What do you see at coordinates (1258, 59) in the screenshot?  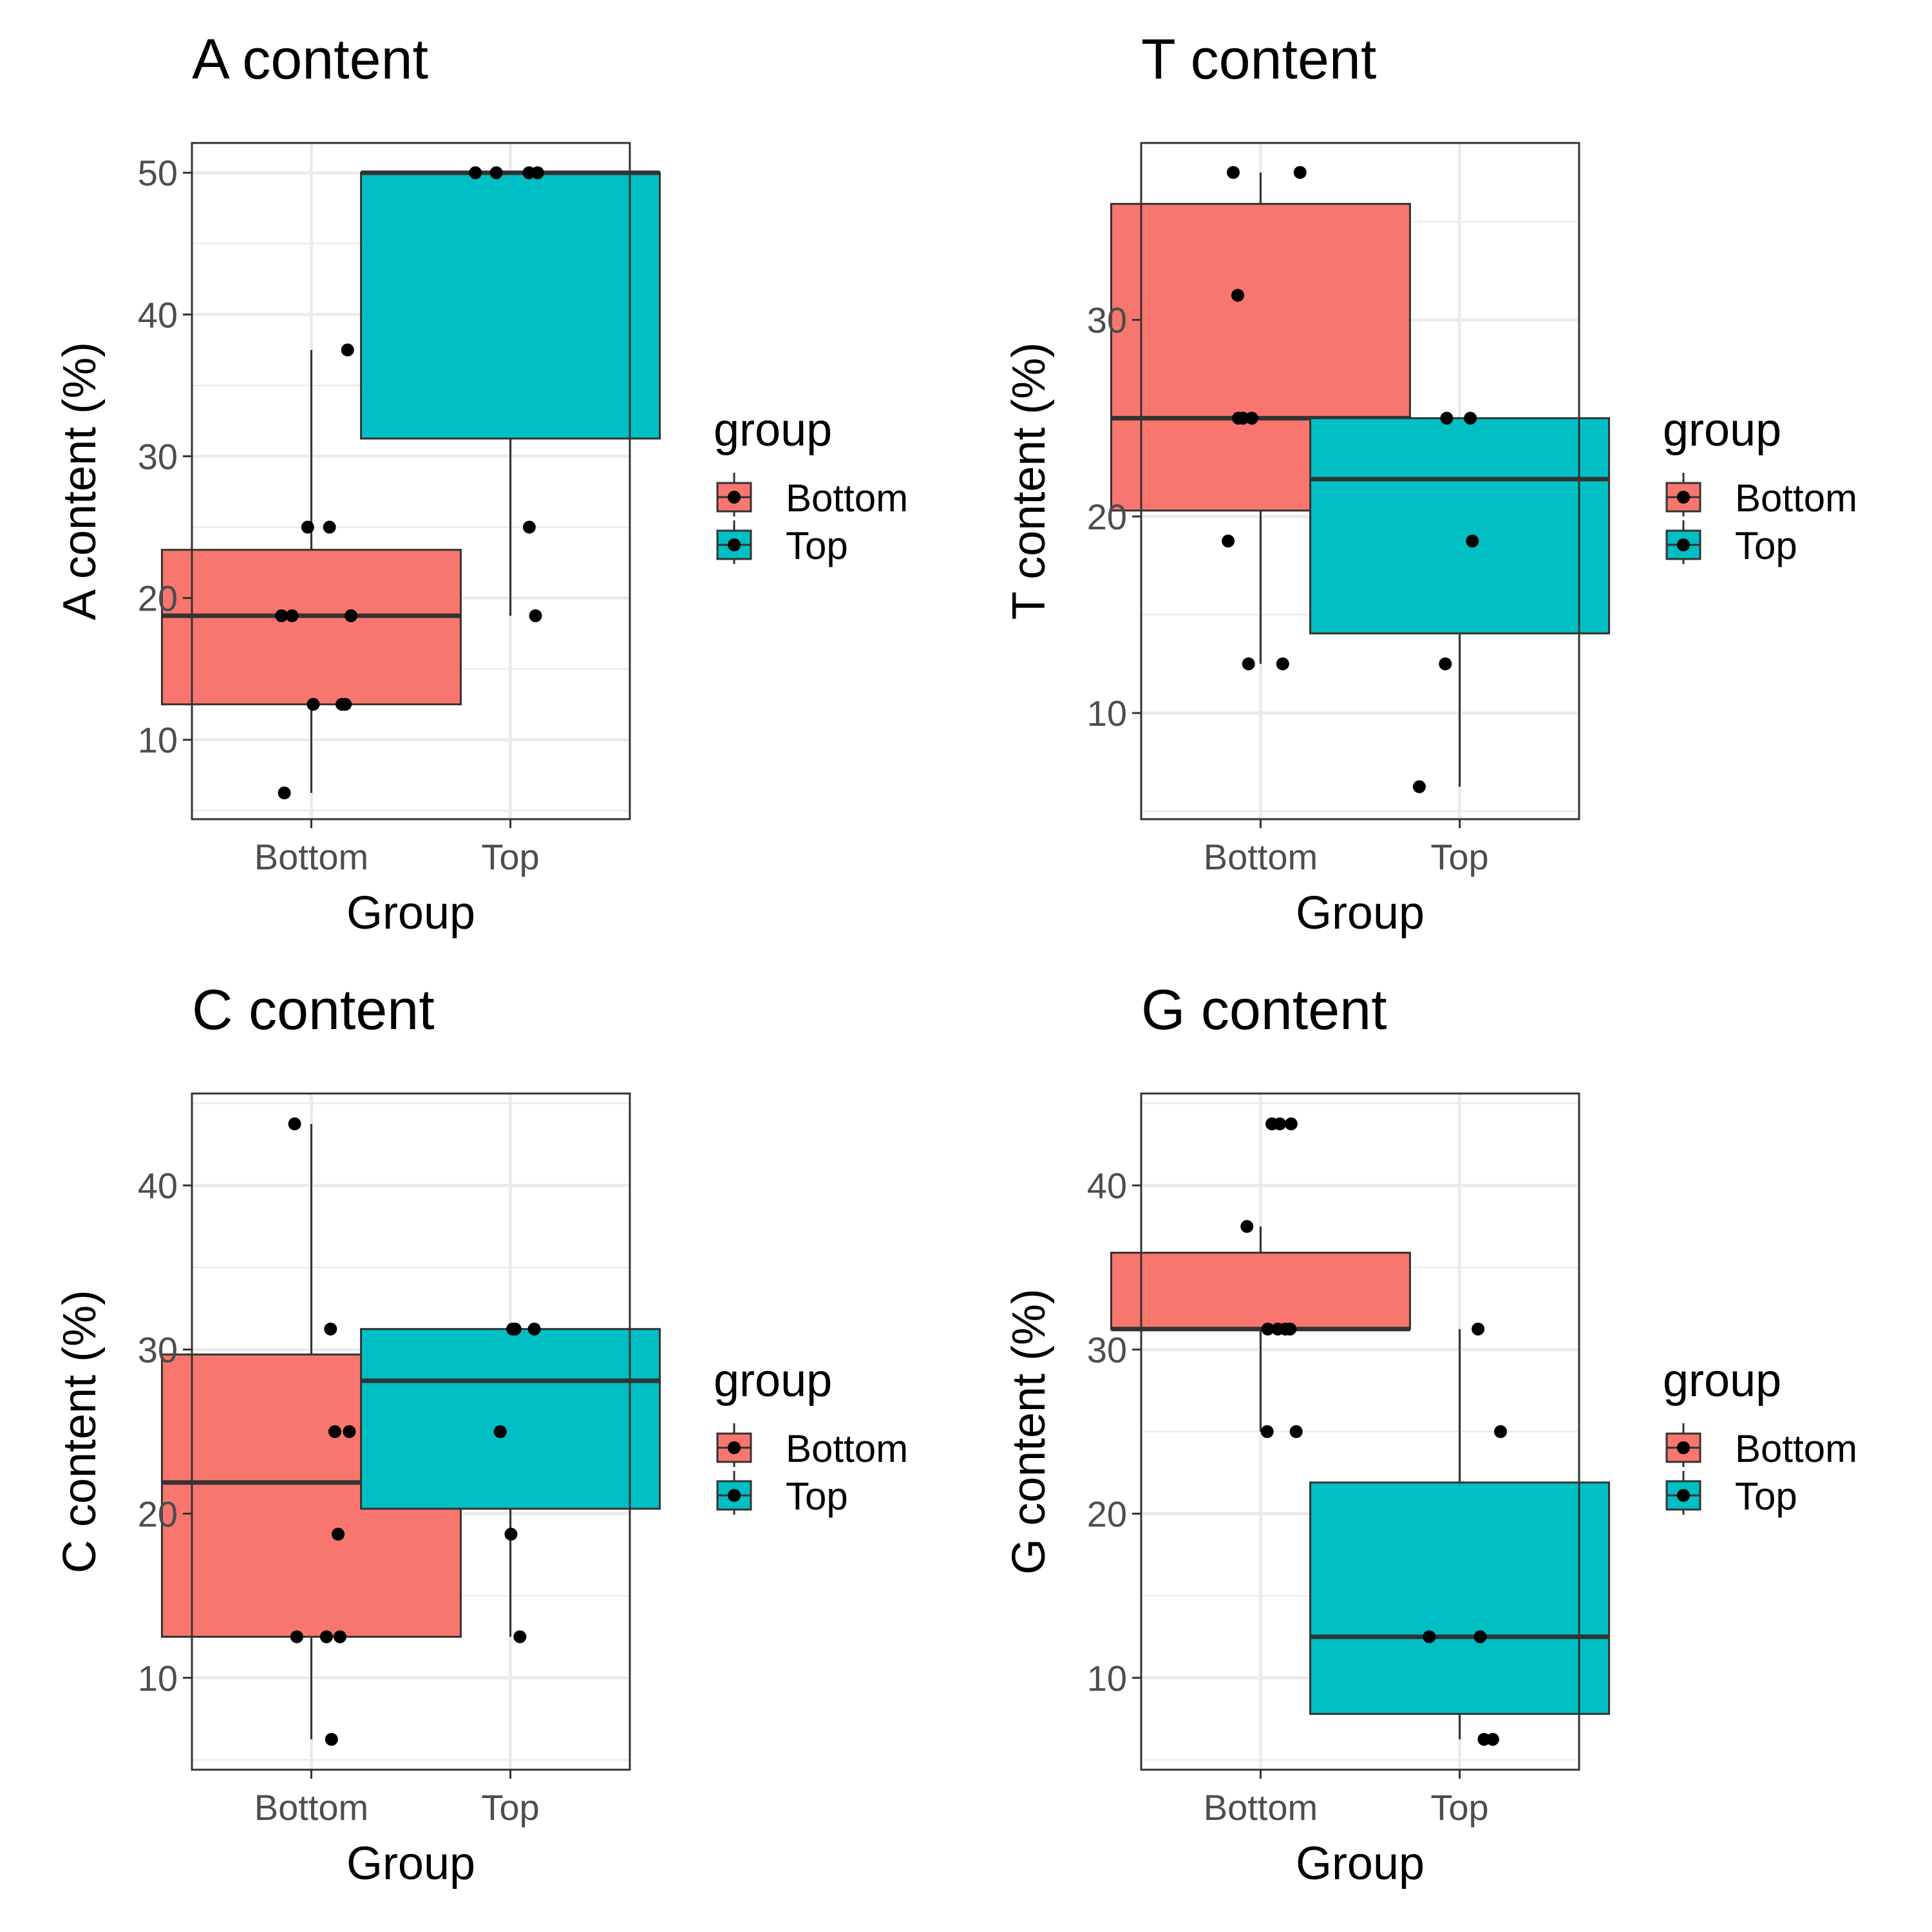 I see `panel-title: T content` at bounding box center [1258, 59].